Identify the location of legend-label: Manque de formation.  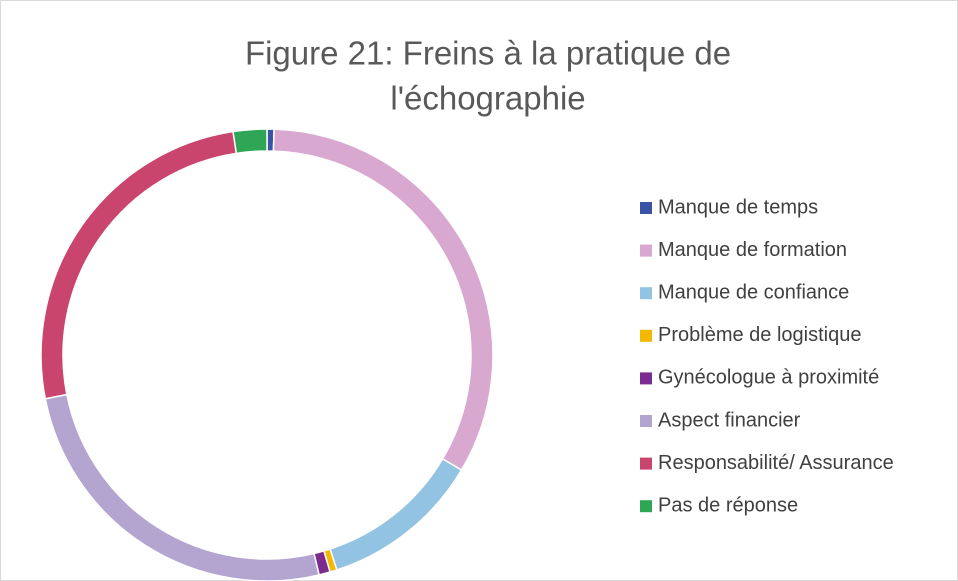
(752, 250).